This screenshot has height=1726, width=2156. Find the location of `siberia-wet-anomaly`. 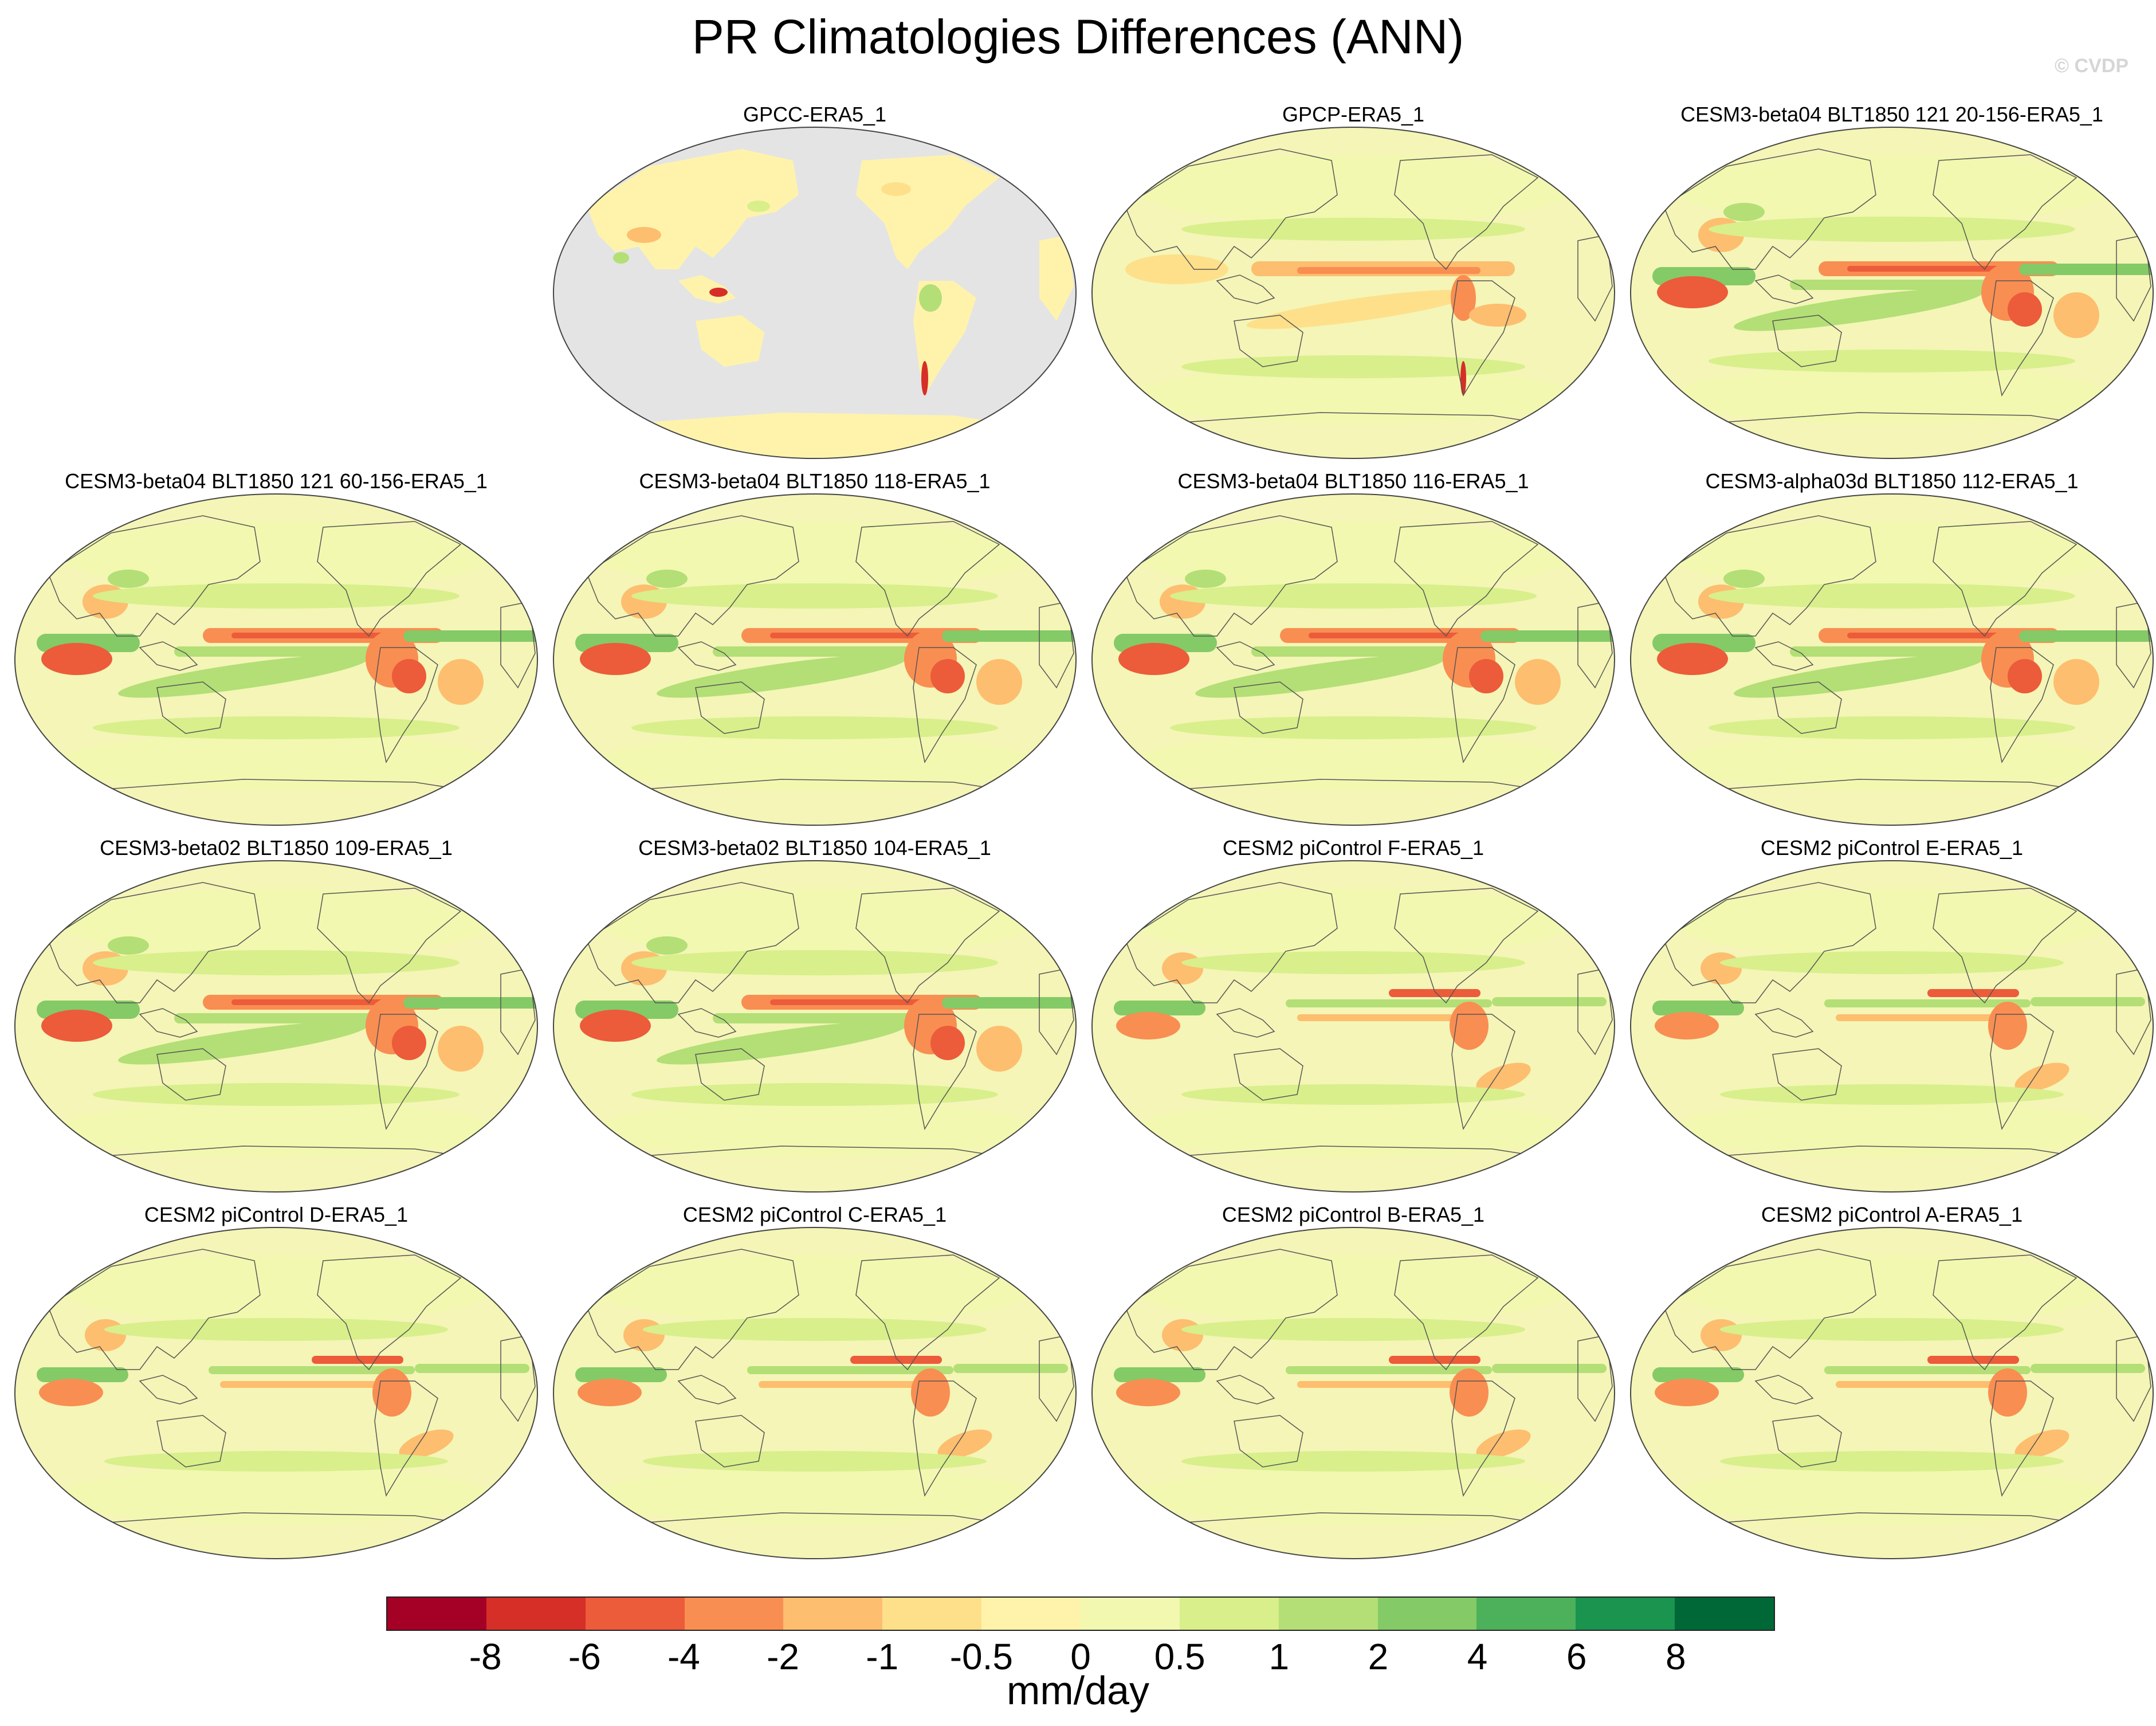

siberia-wet-anomaly is located at coordinates (758, 206).